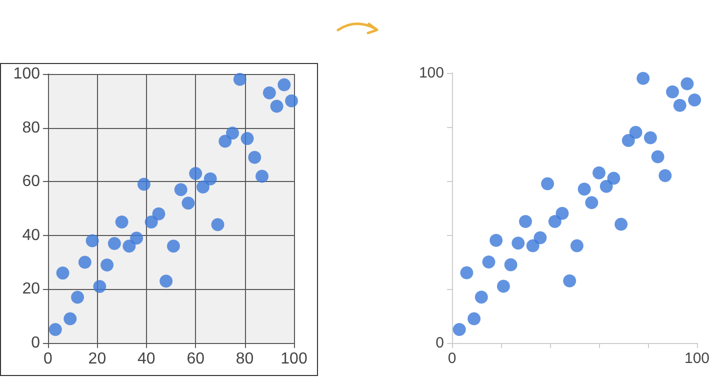 This screenshot has width=720, height=379. I want to click on y-tick-label: 60, so click(31, 181).